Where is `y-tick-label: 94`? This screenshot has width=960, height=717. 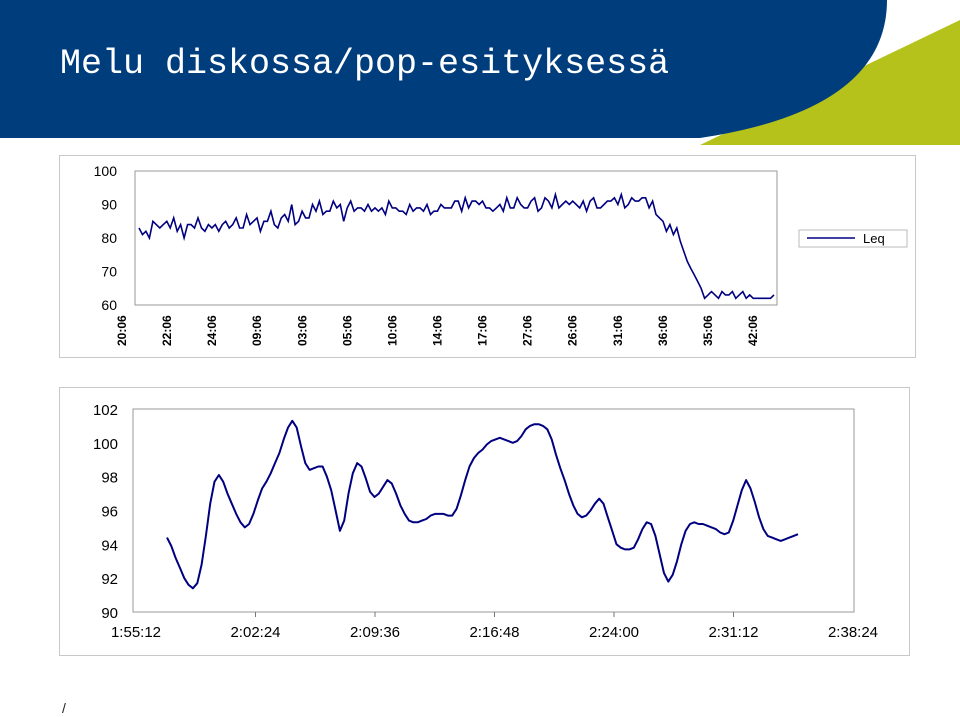 y-tick-label: 94 is located at coordinates (109, 545).